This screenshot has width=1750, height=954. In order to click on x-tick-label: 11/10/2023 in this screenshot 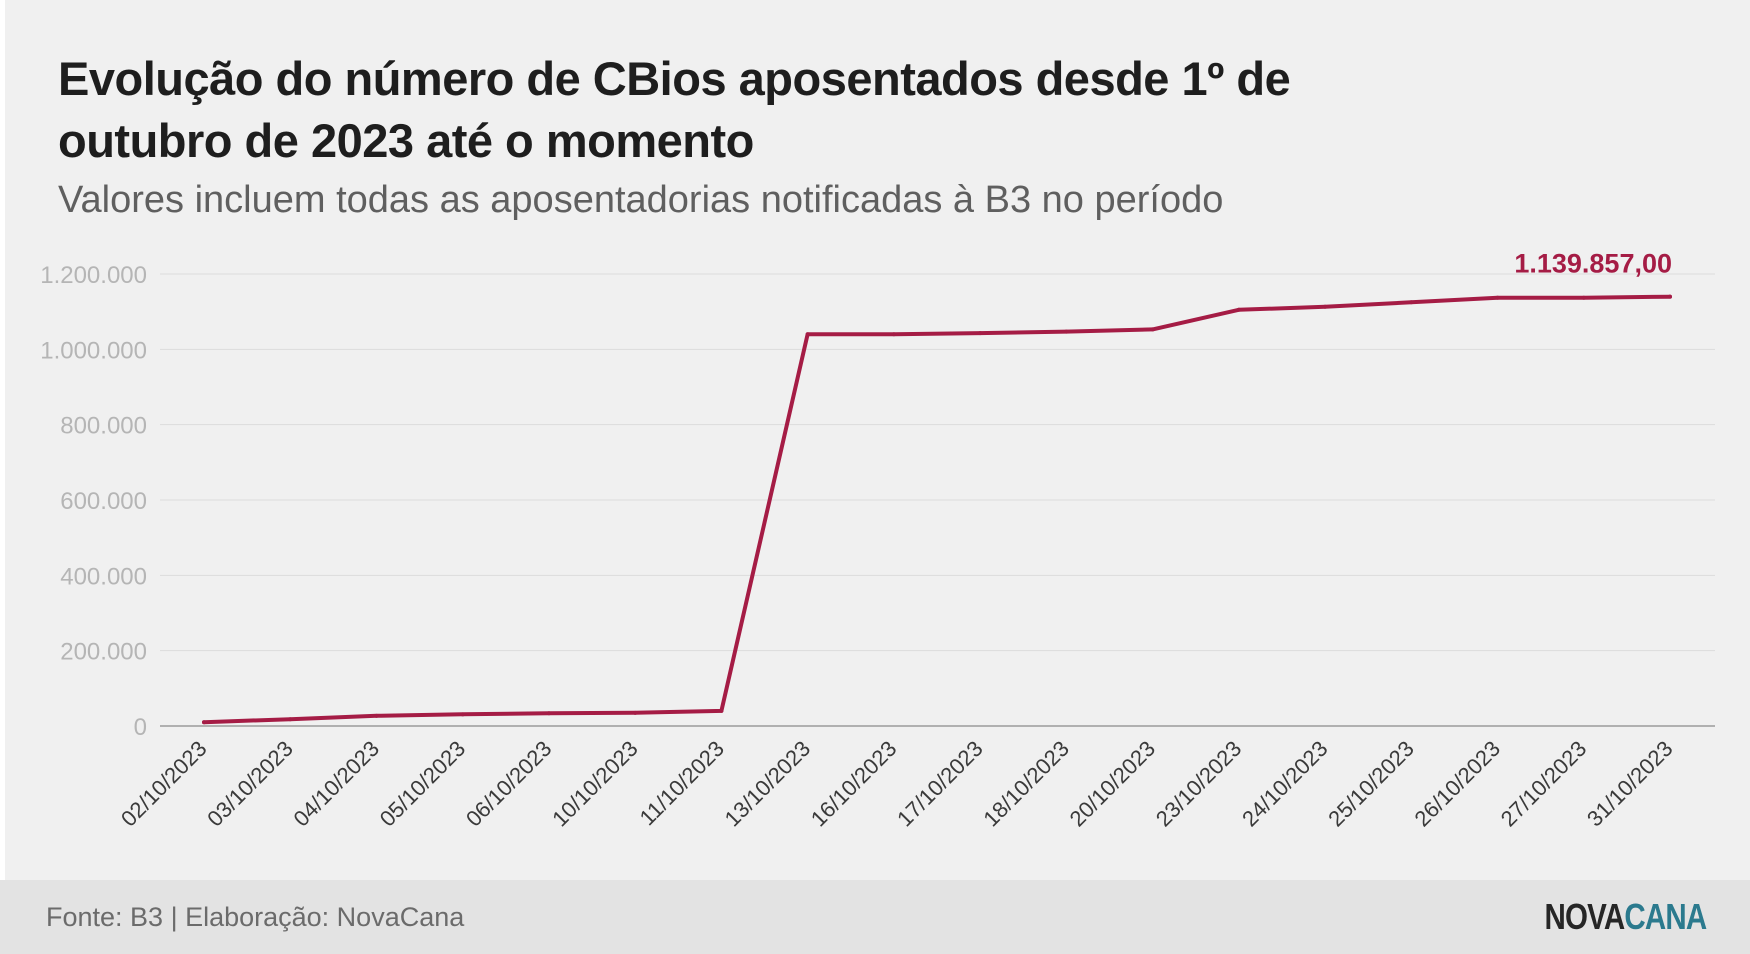, I will do `click(682, 783)`.